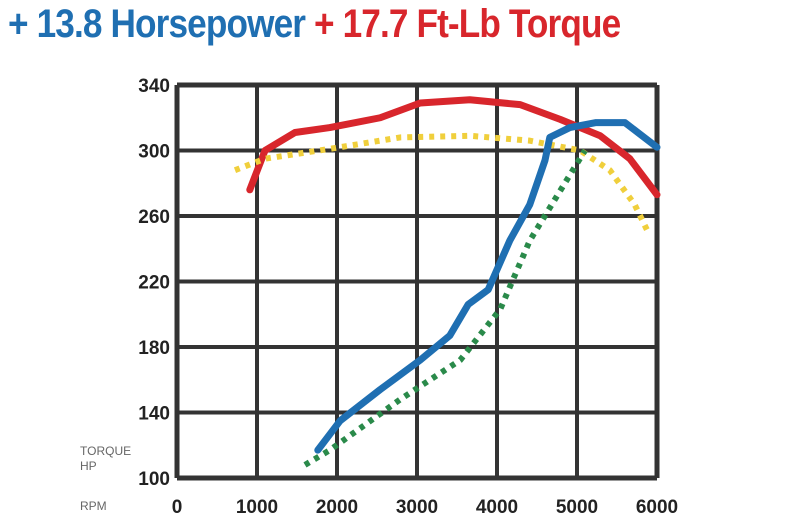 The width and height of the screenshot is (800, 528). I want to click on x-tick-label: 6000, so click(657, 507).